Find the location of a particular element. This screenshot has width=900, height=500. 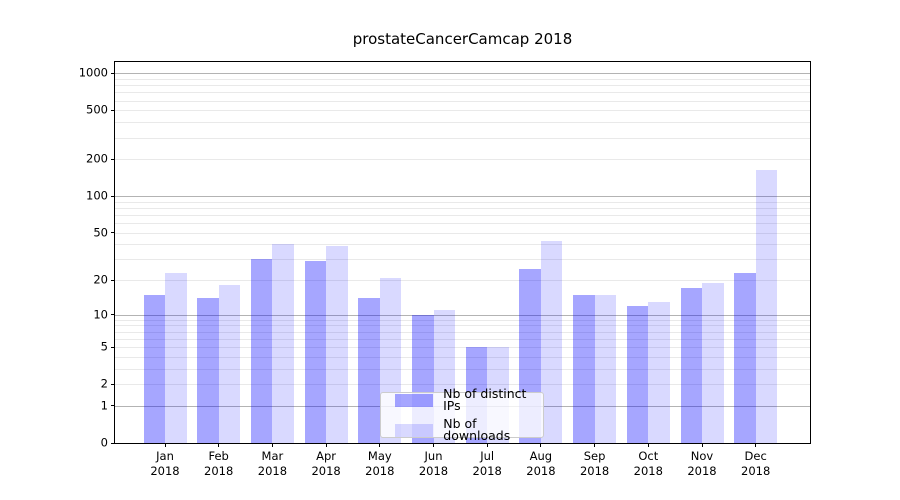

bar-may-distinct-ips is located at coordinates (369, 370).